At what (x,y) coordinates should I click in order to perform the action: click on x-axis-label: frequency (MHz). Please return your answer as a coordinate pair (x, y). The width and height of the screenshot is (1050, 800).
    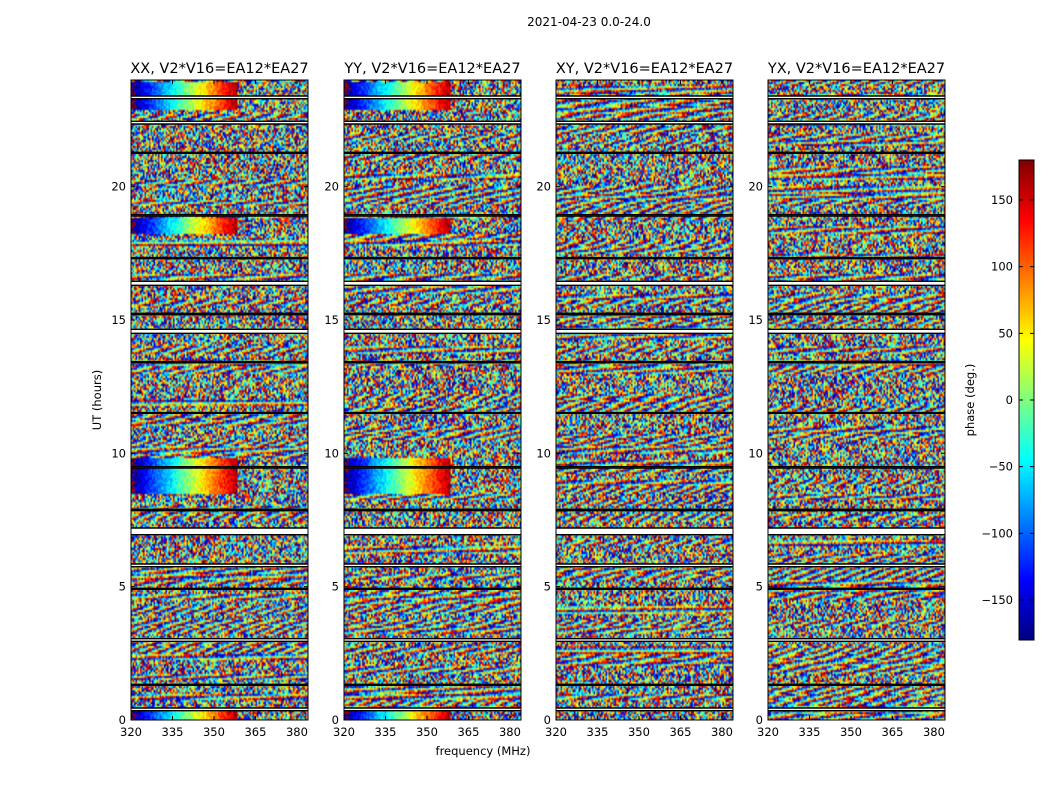
    Looking at the image, I should click on (483, 751).